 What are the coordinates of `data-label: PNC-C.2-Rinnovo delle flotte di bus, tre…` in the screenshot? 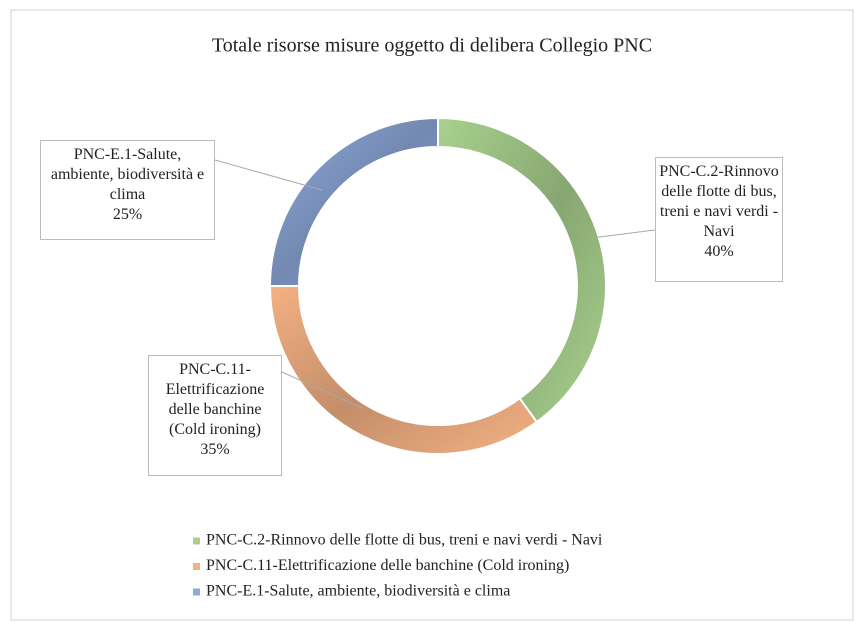 It's located at (719, 219).